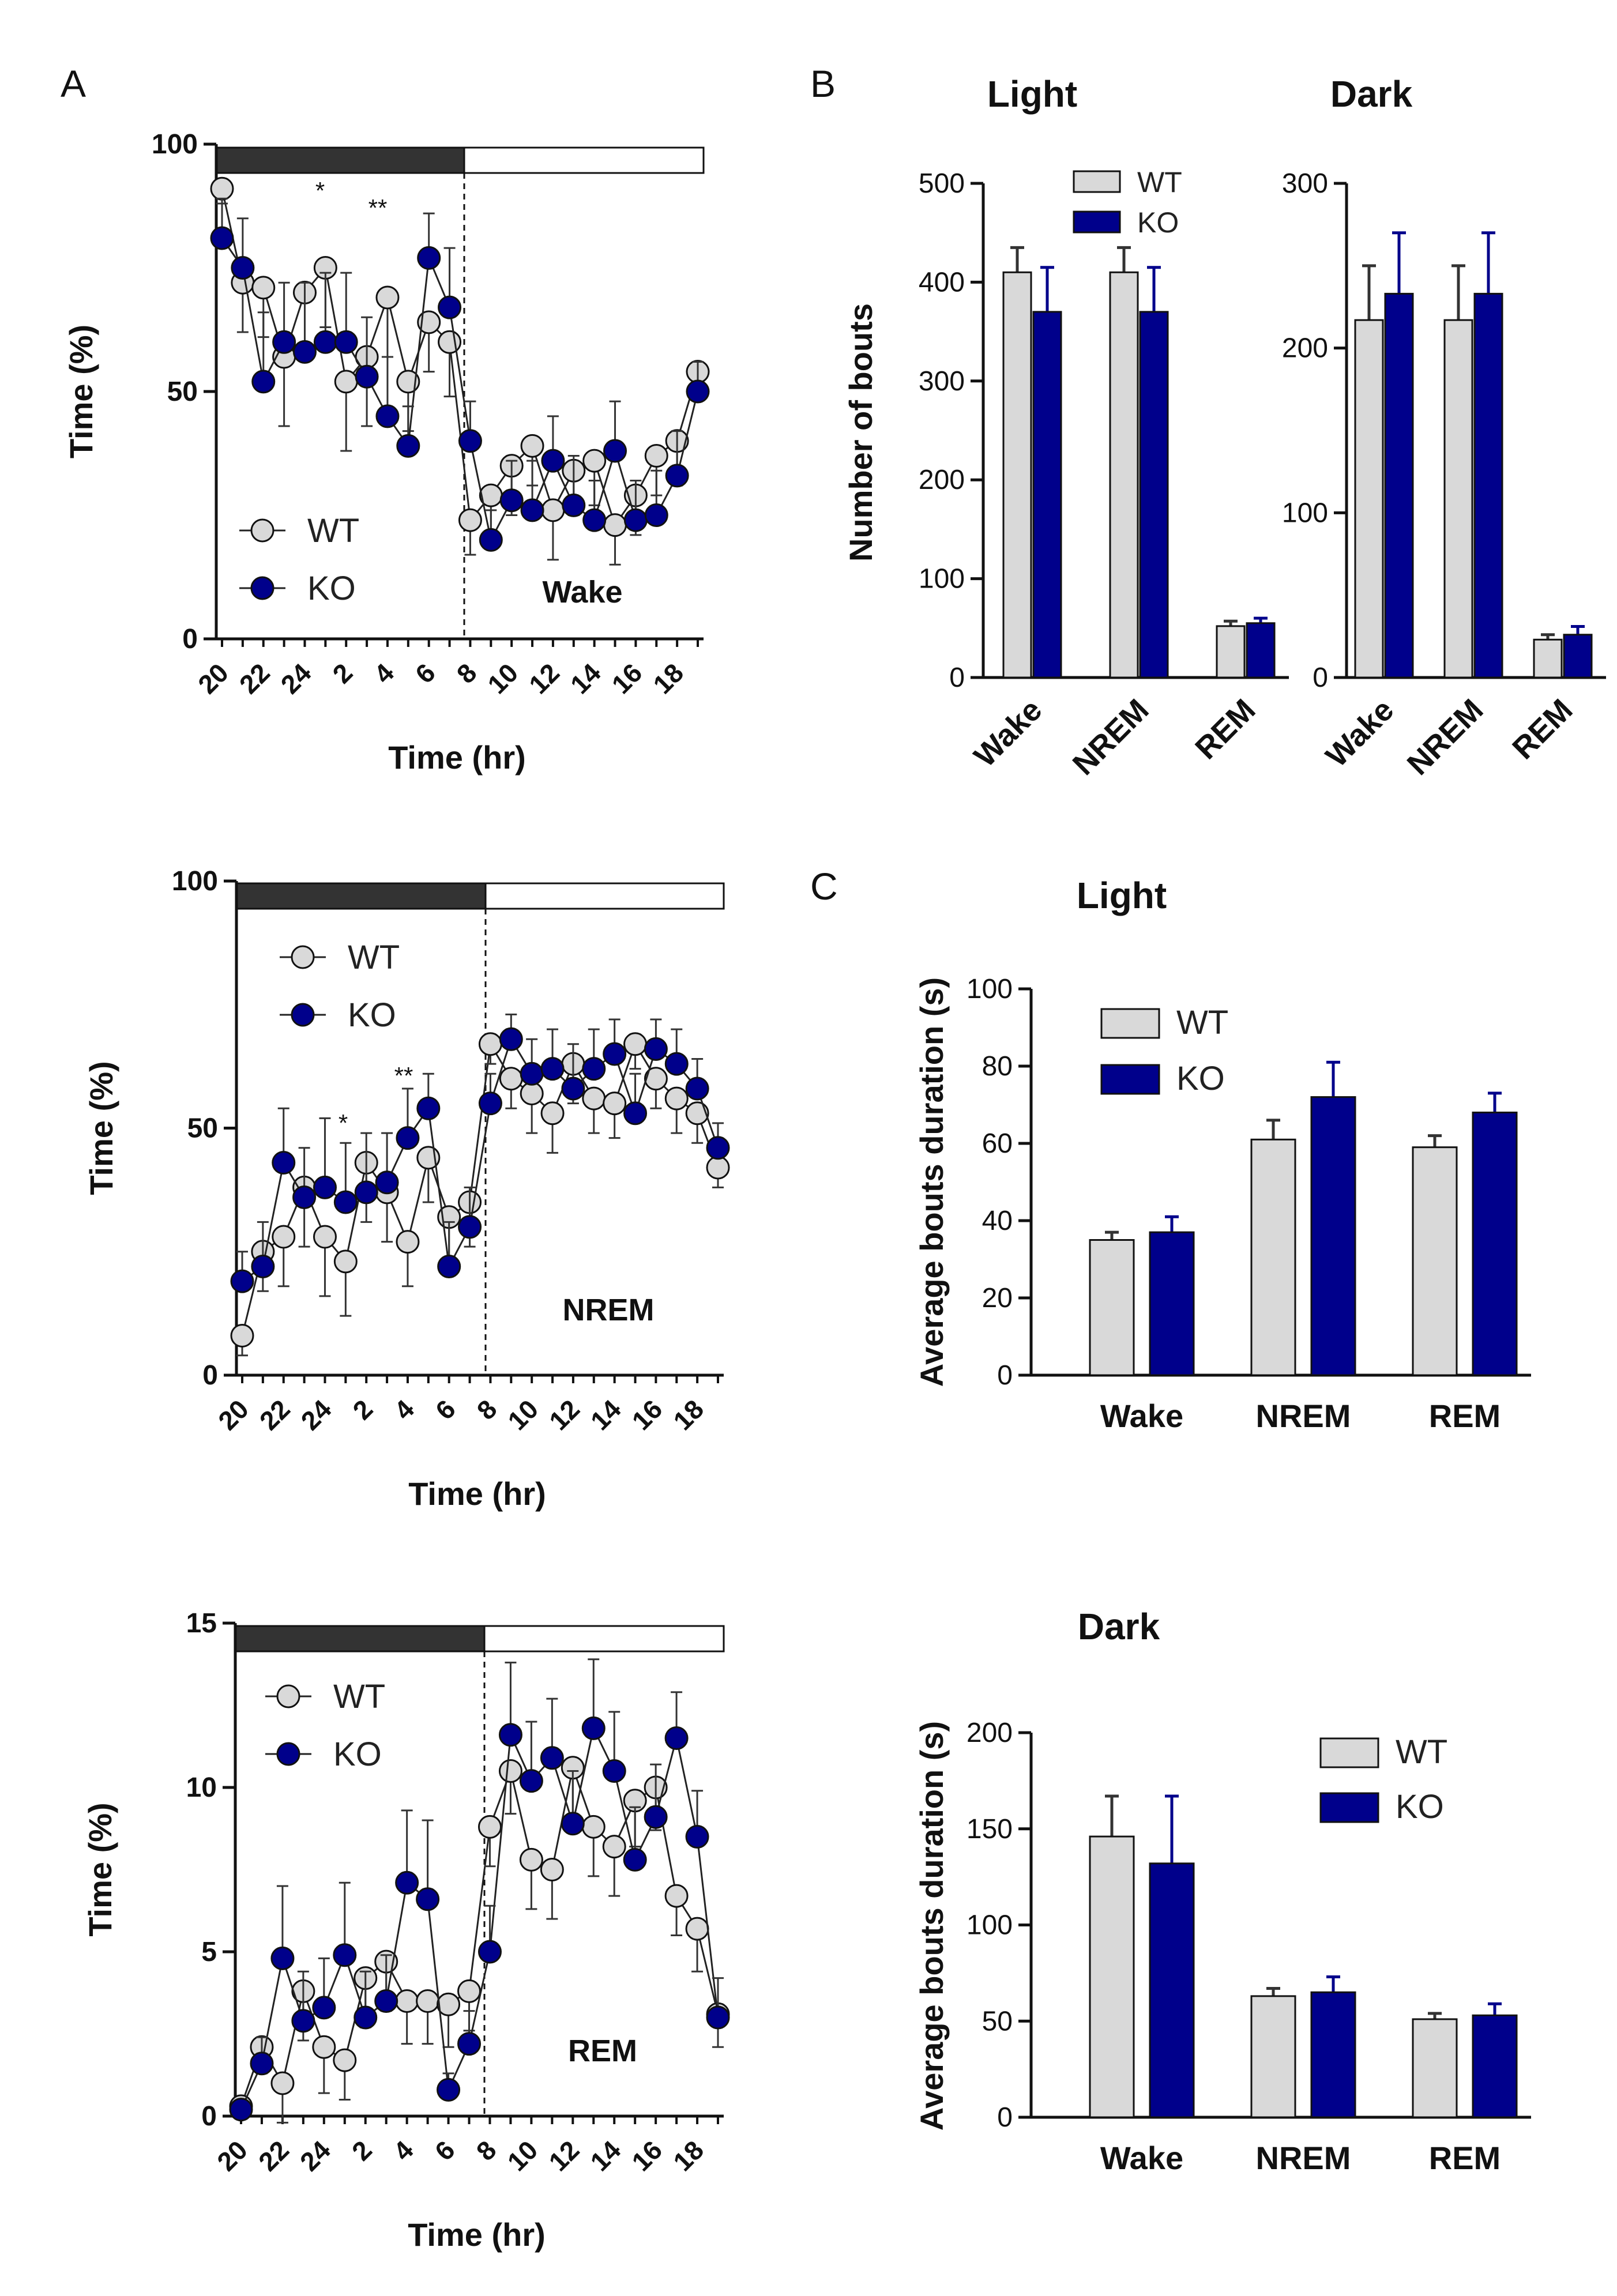  What do you see at coordinates (997, 1066) in the screenshot?
I see `y-tick-label: 80` at bounding box center [997, 1066].